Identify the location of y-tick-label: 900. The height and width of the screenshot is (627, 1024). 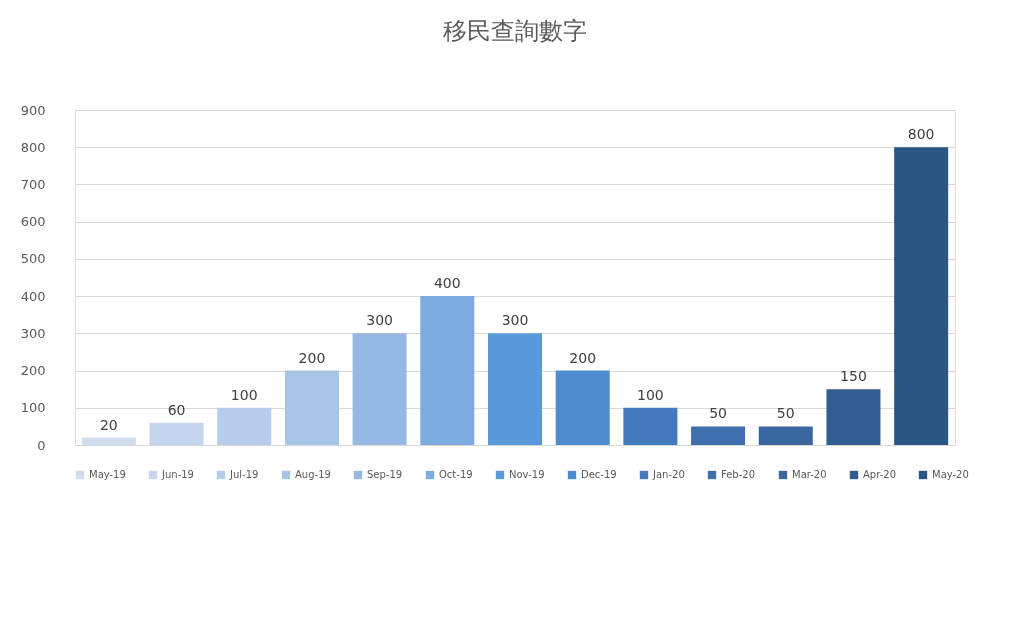
(33, 110).